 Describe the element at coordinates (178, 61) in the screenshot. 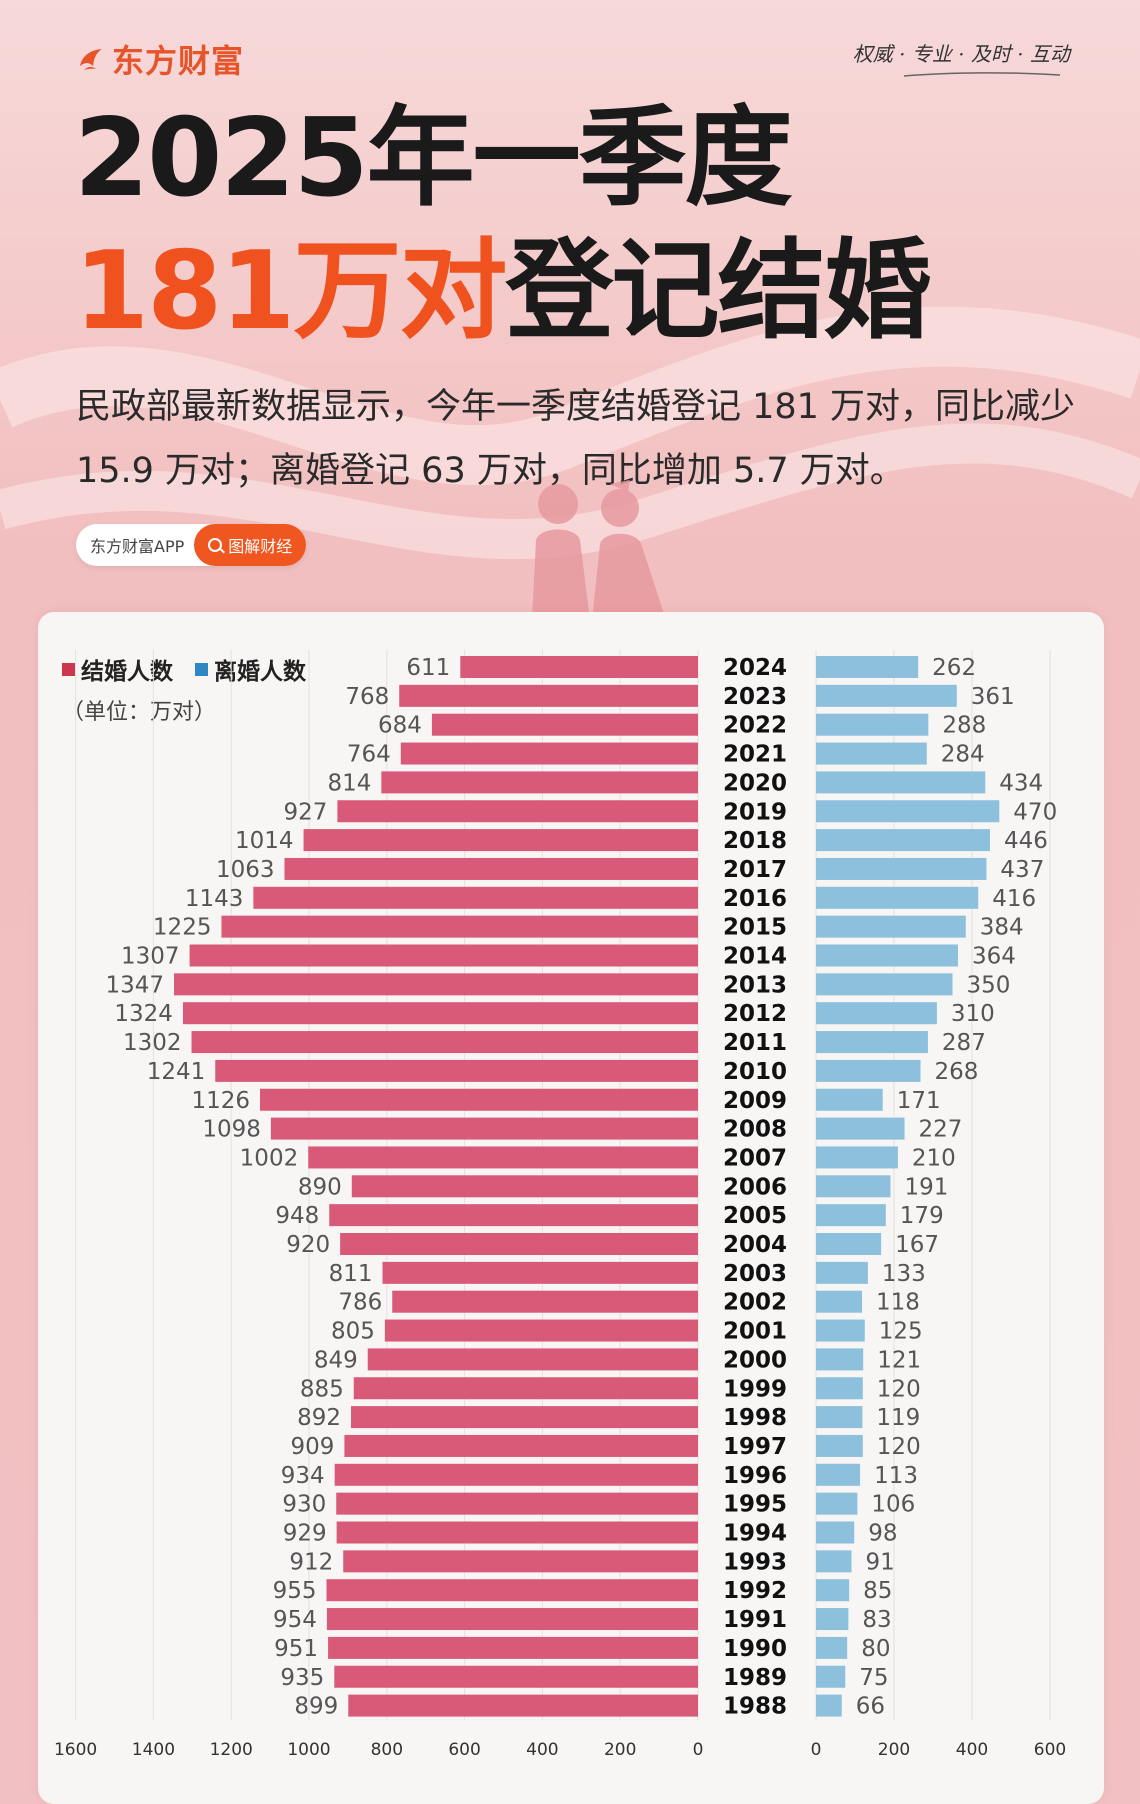

I see `brand-name: 东方财富` at that location.